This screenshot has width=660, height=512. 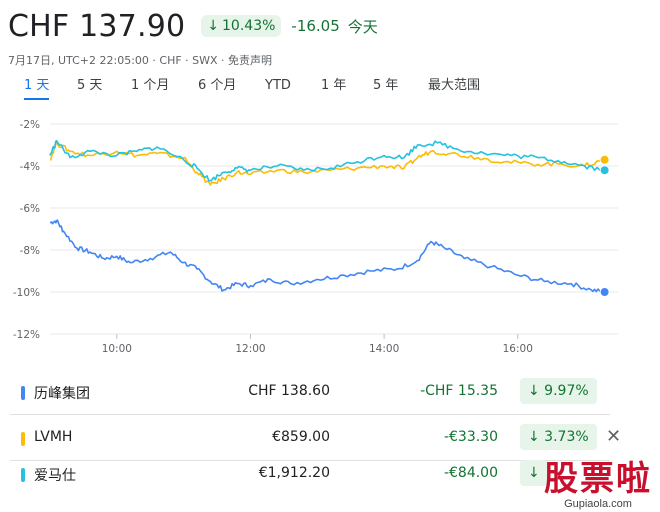 What do you see at coordinates (454, 85) in the screenshot?
I see `tab-max: 最大范围` at bounding box center [454, 85].